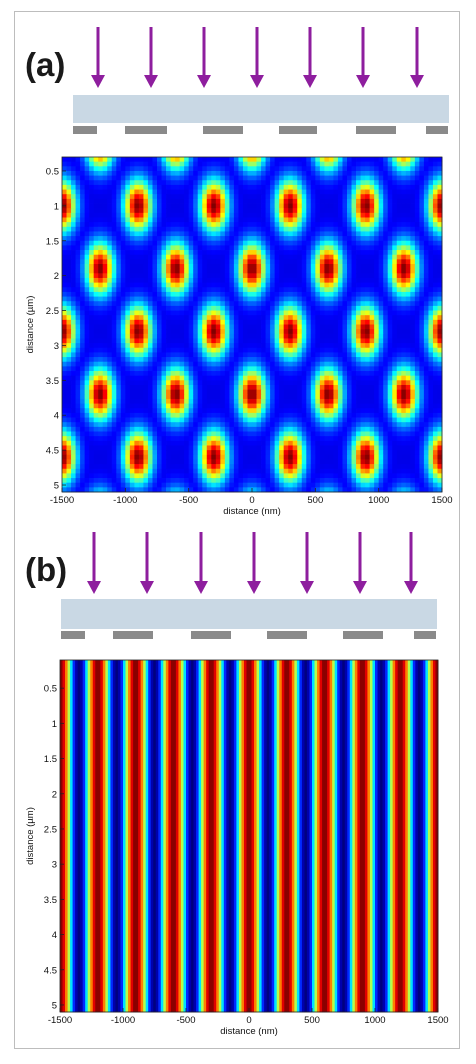  I want to click on panel-label: (a), so click(45, 64).